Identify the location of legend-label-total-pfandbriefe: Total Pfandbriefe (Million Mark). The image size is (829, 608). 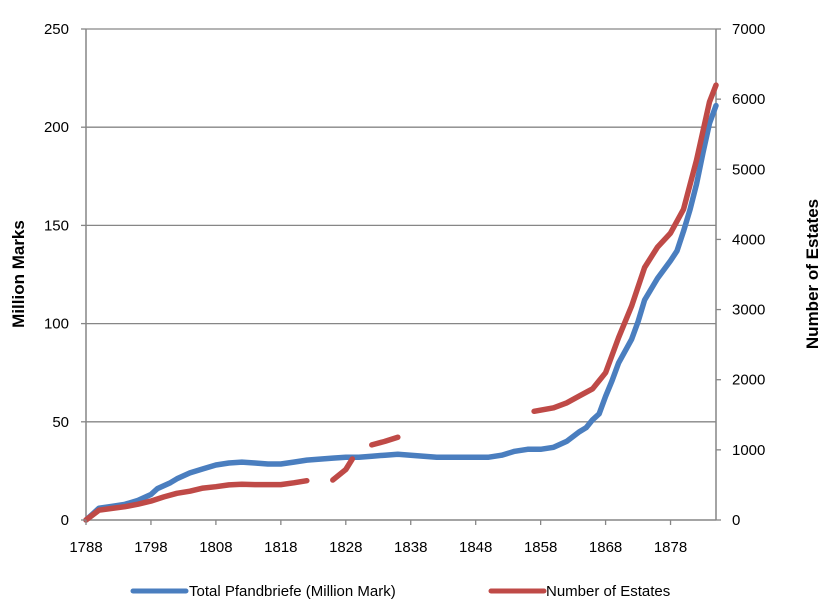
(292, 591).